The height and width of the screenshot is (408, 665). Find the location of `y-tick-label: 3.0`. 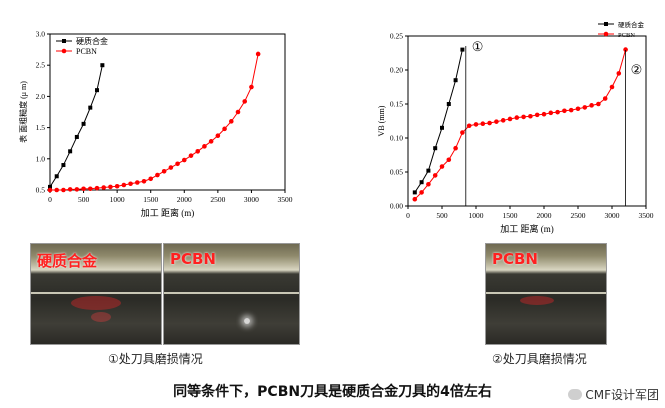

y-tick-label: 3.0 is located at coordinates (41, 34).